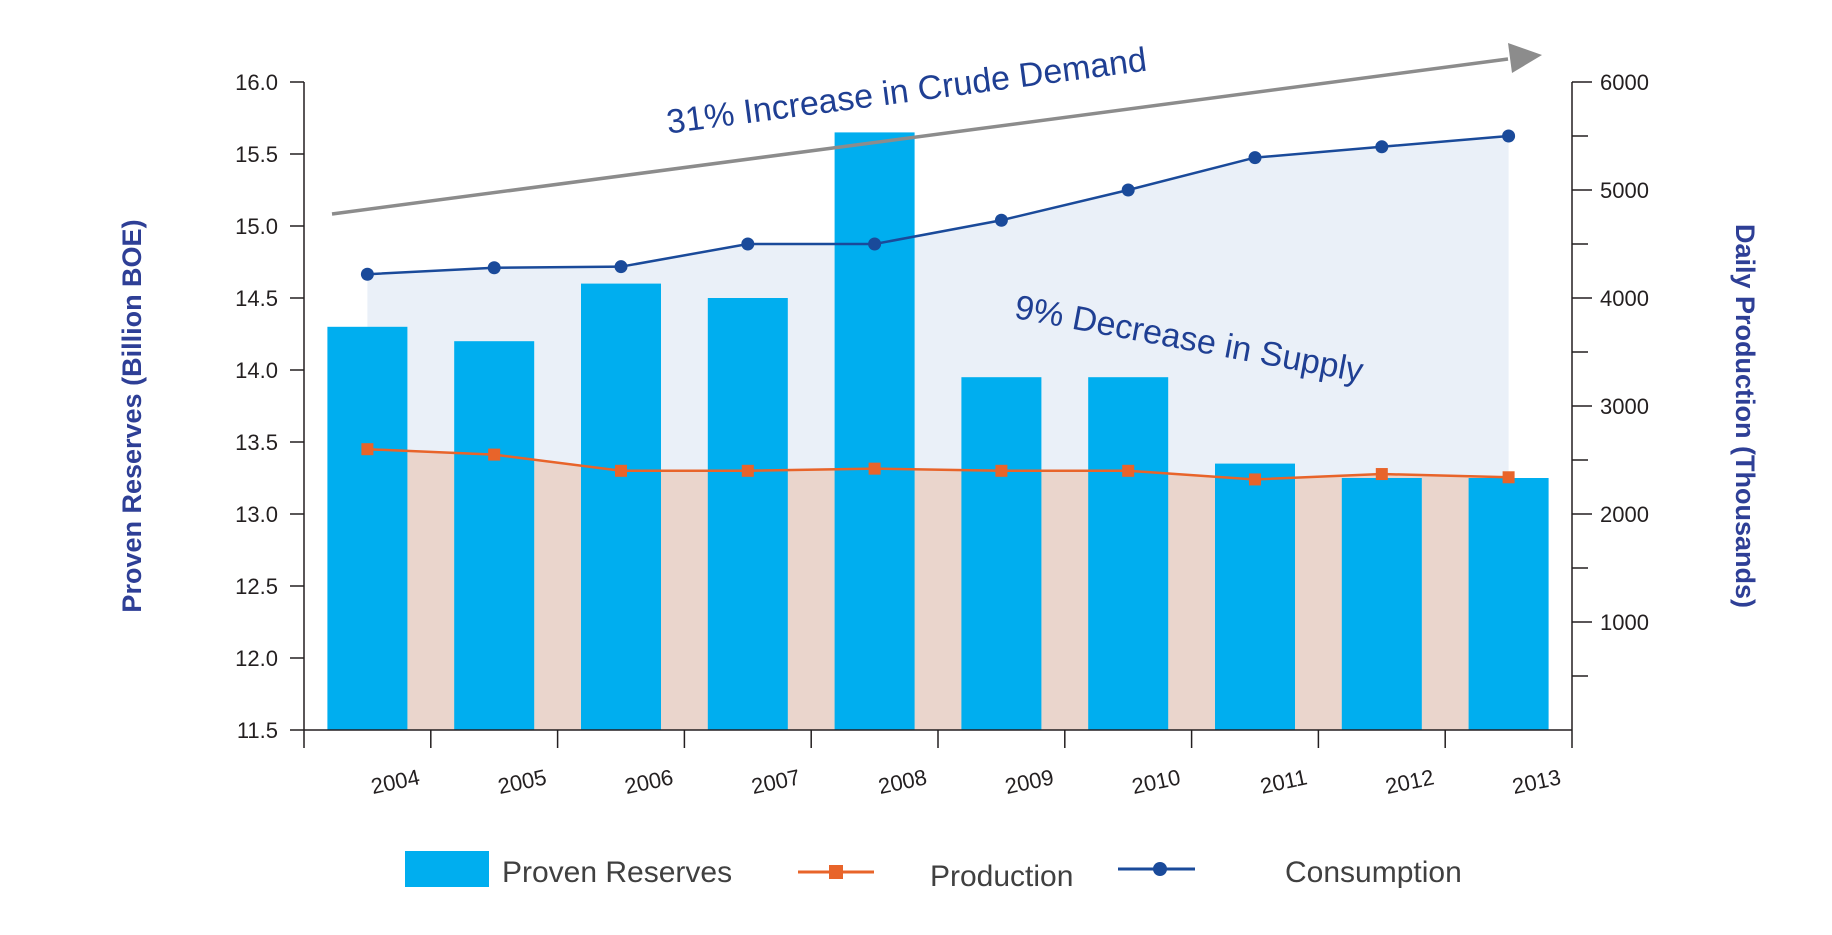  I want to click on production-line, so click(938, 464).